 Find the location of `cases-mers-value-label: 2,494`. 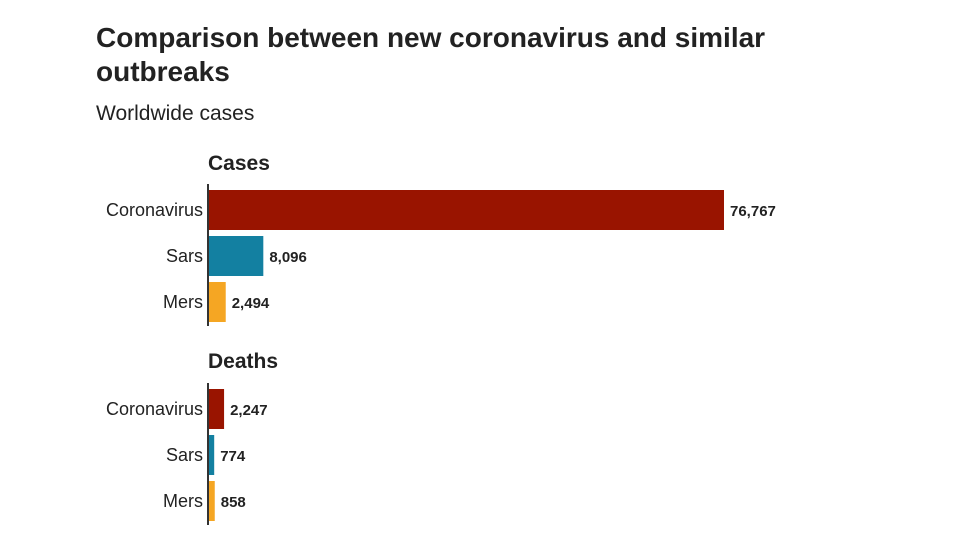

cases-mers-value-label: 2,494 is located at coordinates (251, 303).